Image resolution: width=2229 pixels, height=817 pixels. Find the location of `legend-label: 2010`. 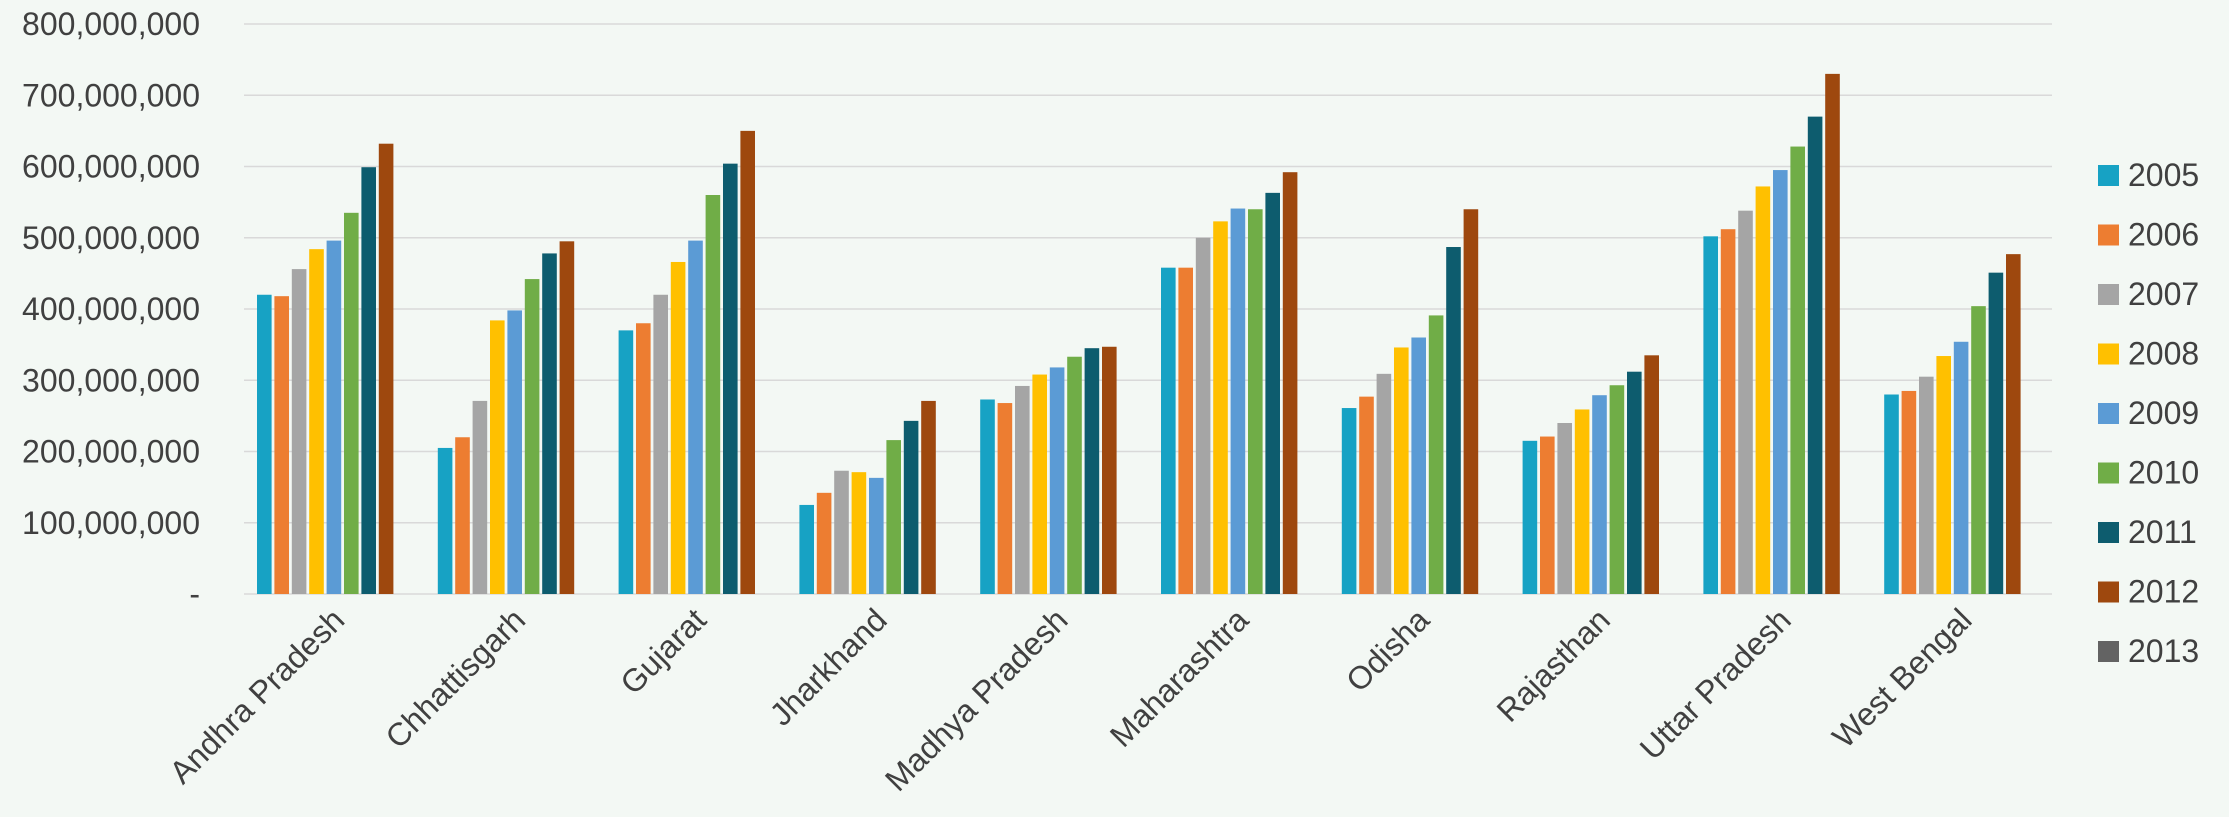

legend-label: 2010 is located at coordinates (2163, 473).